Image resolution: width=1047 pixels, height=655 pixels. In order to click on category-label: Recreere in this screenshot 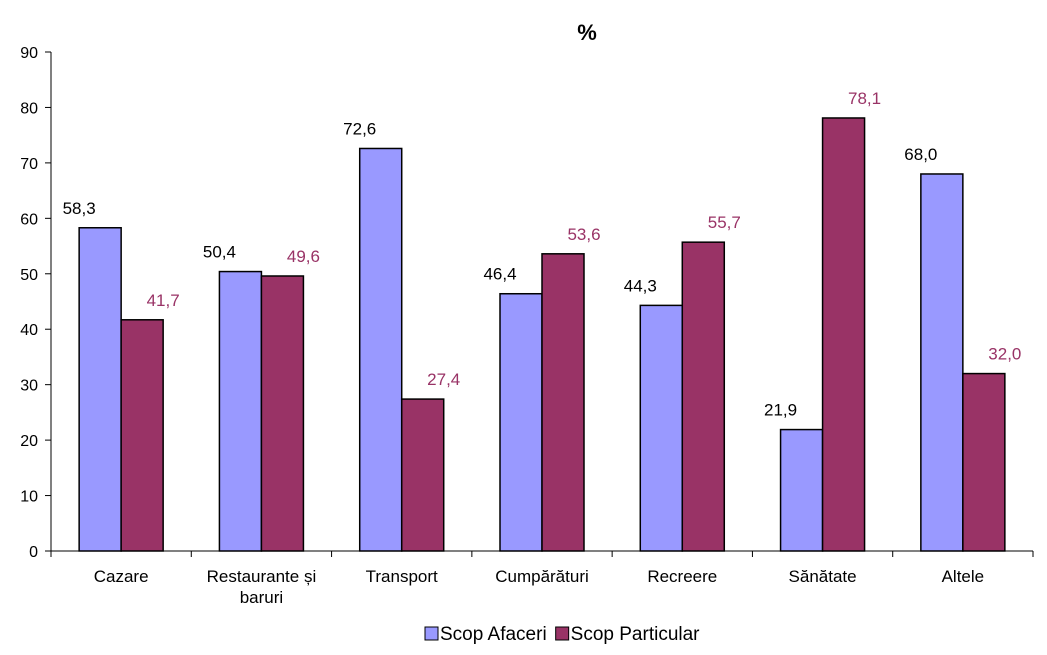, I will do `click(682, 576)`.